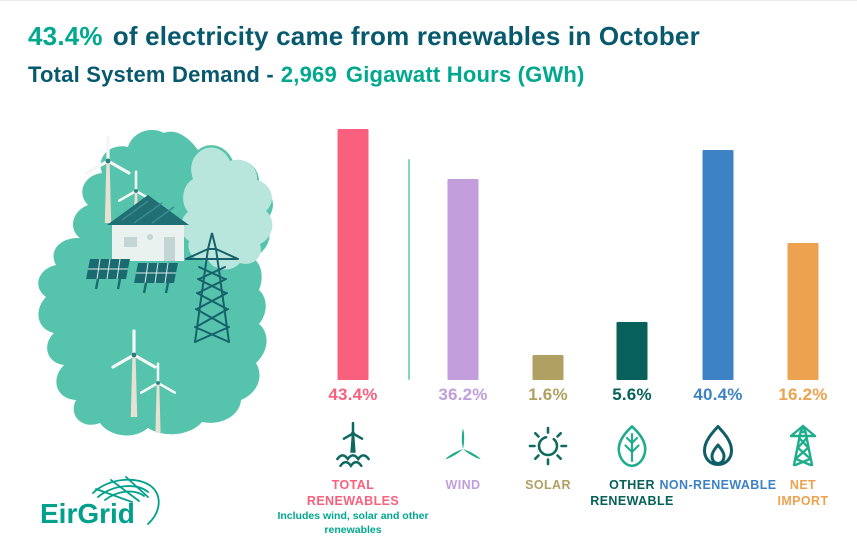 This screenshot has height=549, width=857. I want to click on pylon-illustration, so click(212, 287).